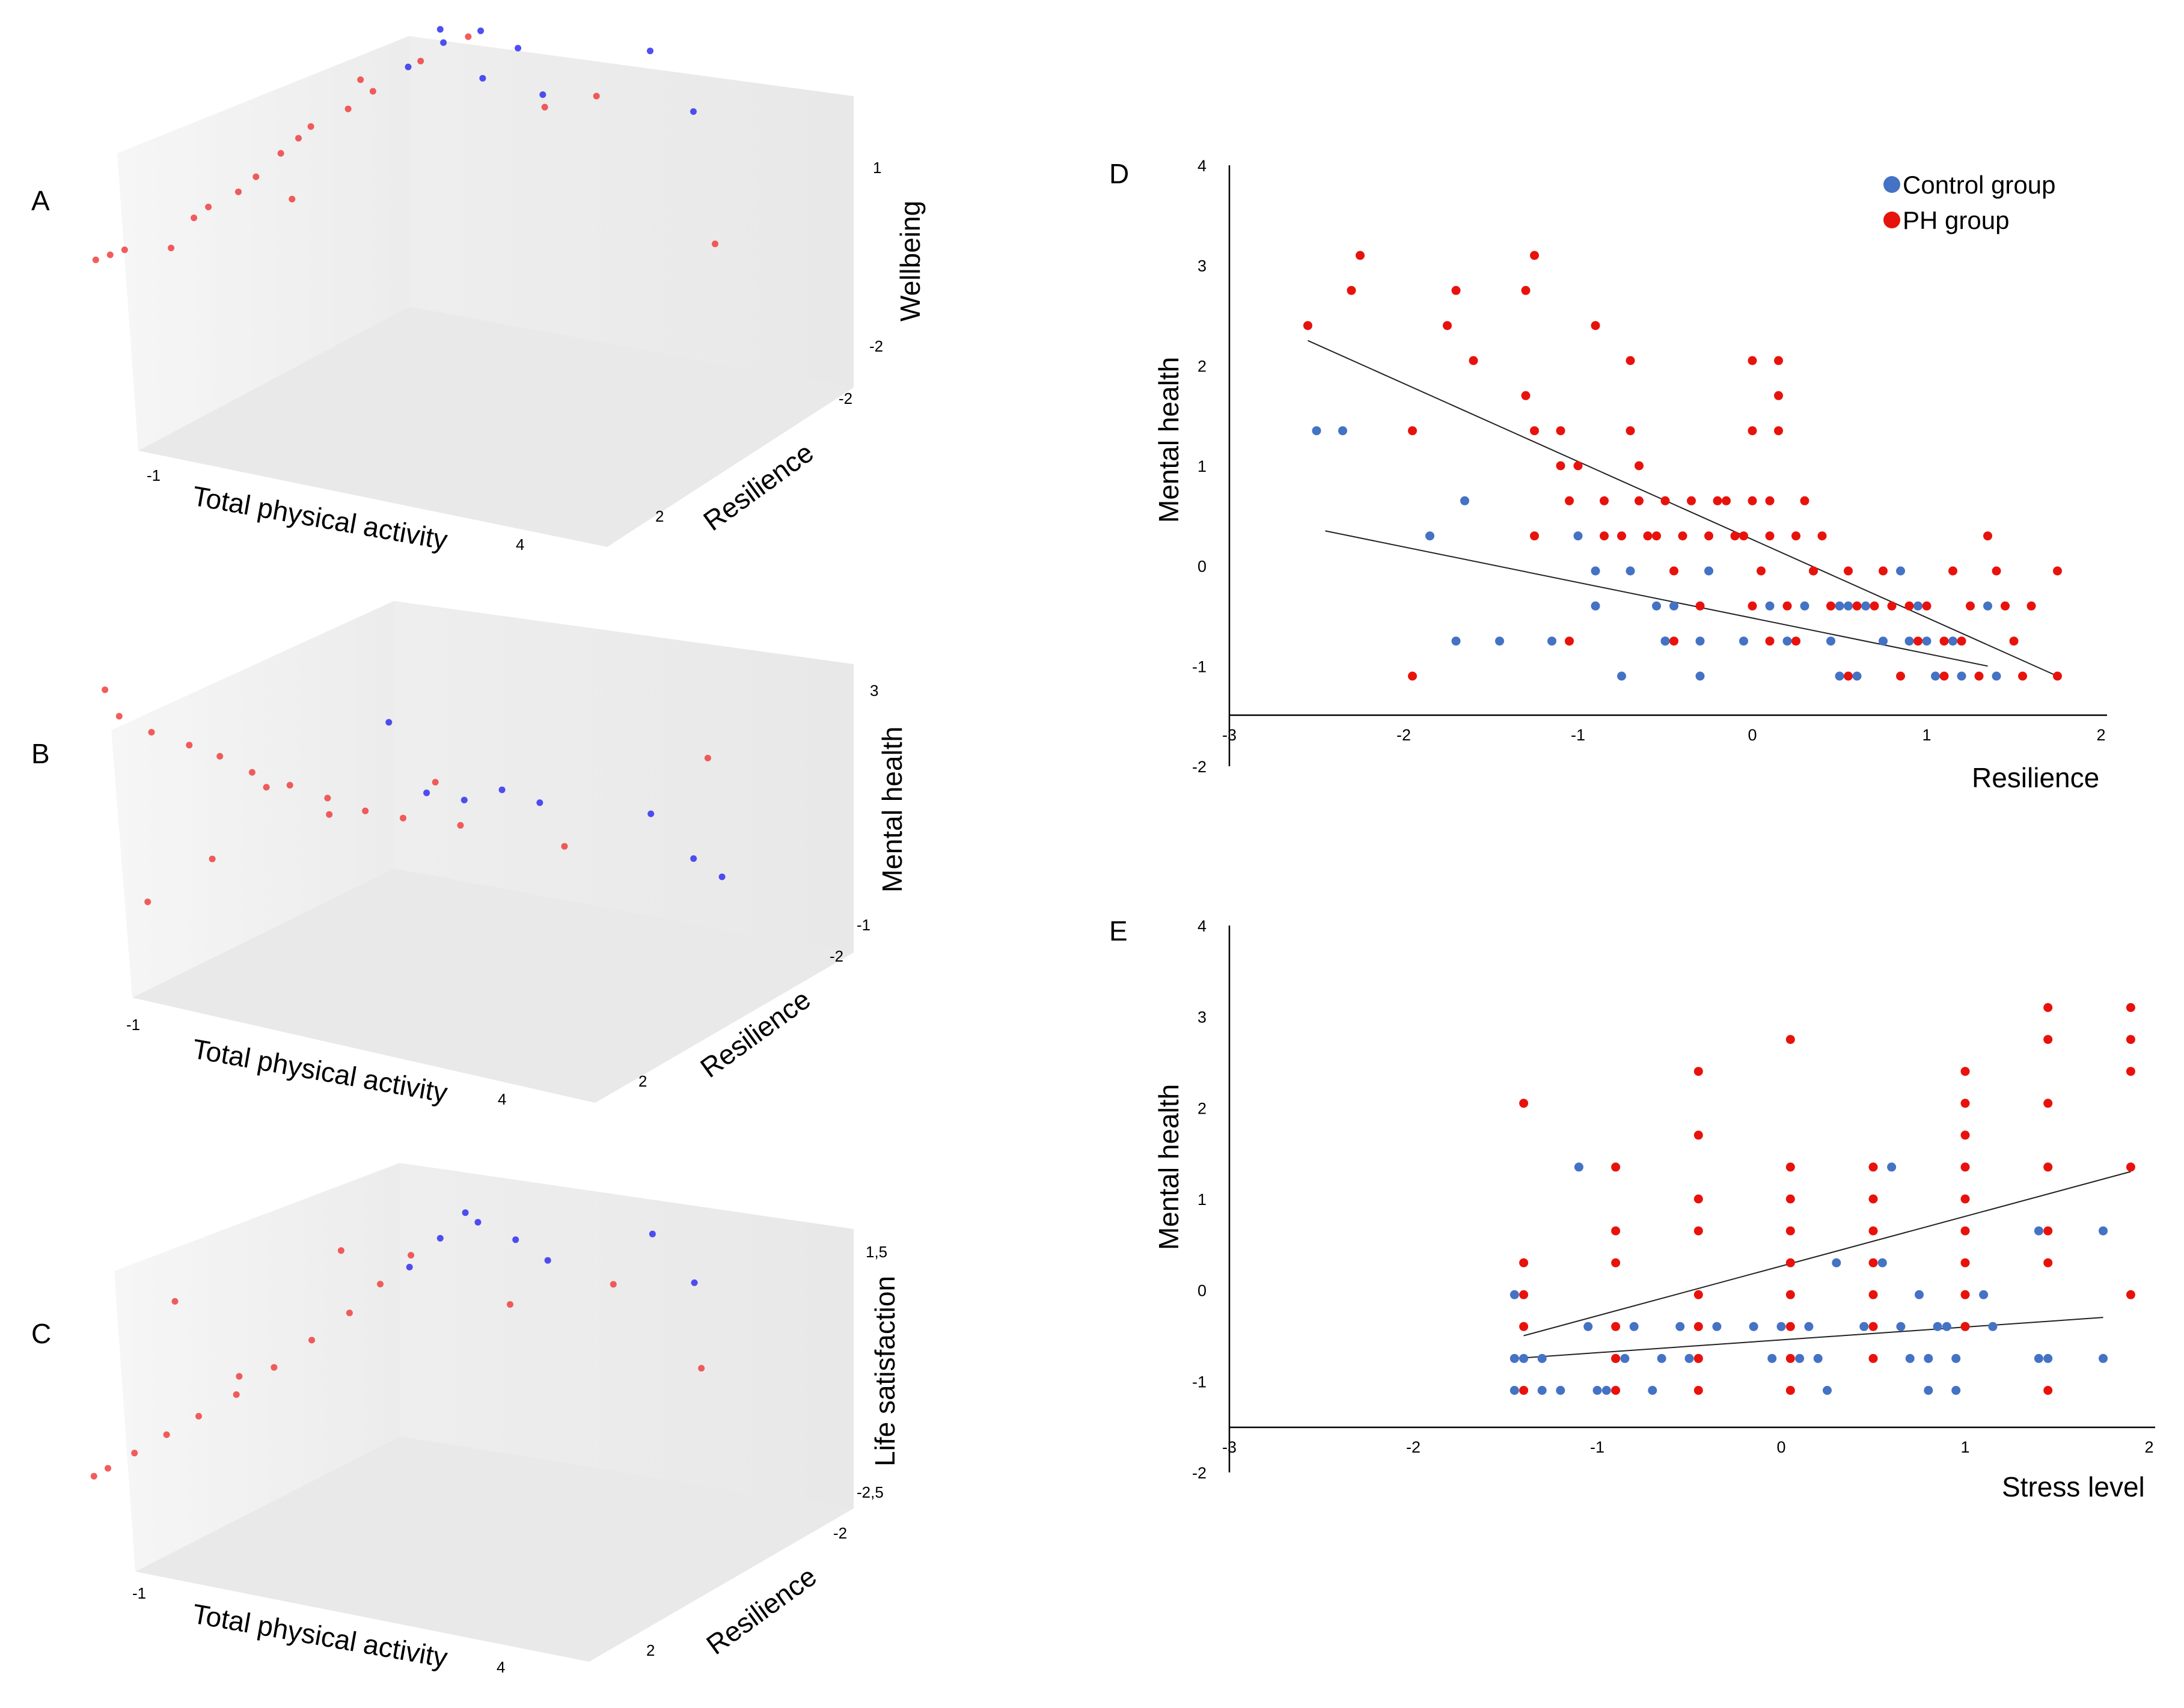 The width and height of the screenshot is (2184, 1708). What do you see at coordinates (1202, 166) in the screenshot?
I see `y-tick-0: 4` at bounding box center [1202, 166].